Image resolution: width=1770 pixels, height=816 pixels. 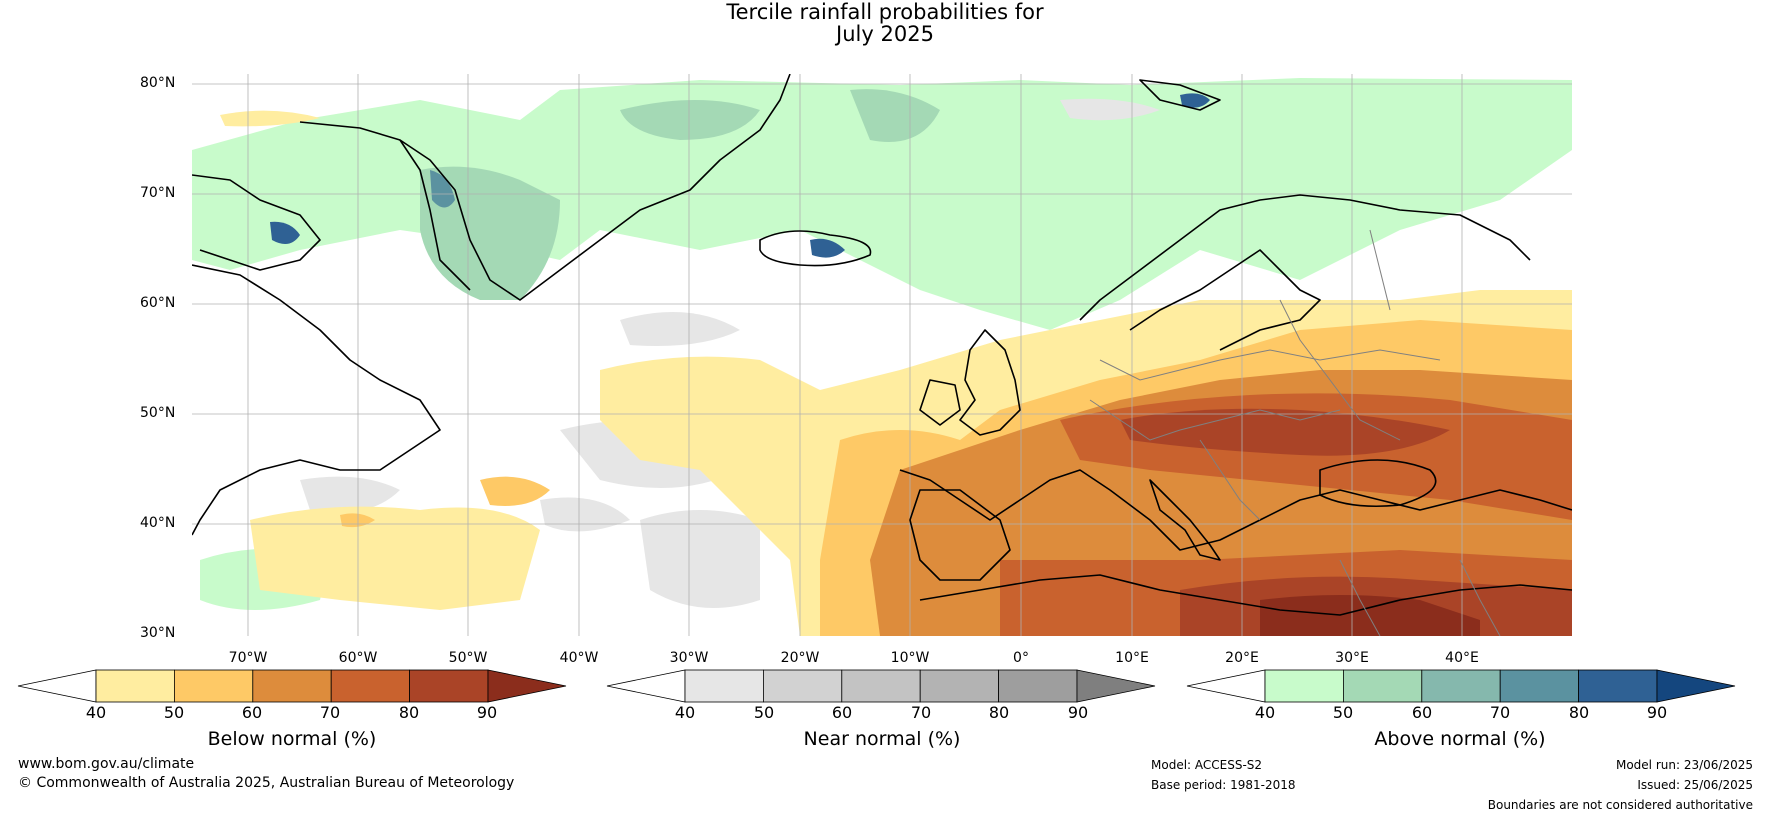 I want to click on lon-label: 30°W, so click(x=689, y=658).